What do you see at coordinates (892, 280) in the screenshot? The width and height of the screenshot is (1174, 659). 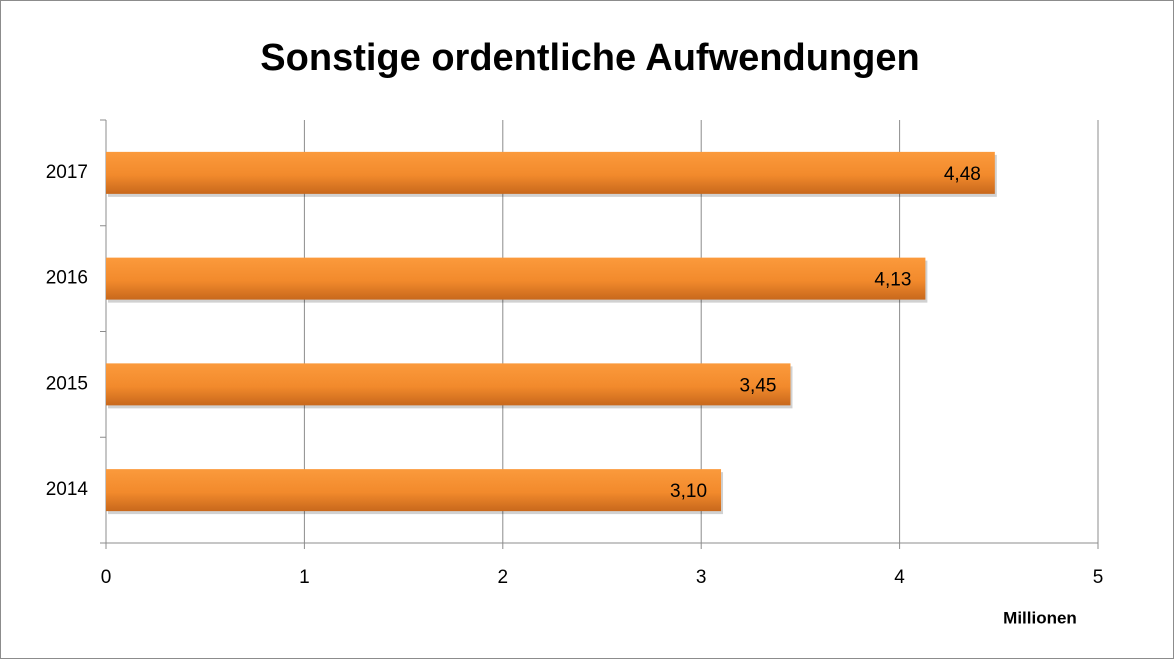 I see `data-label: 4,13` at bounding box center [892, 280].